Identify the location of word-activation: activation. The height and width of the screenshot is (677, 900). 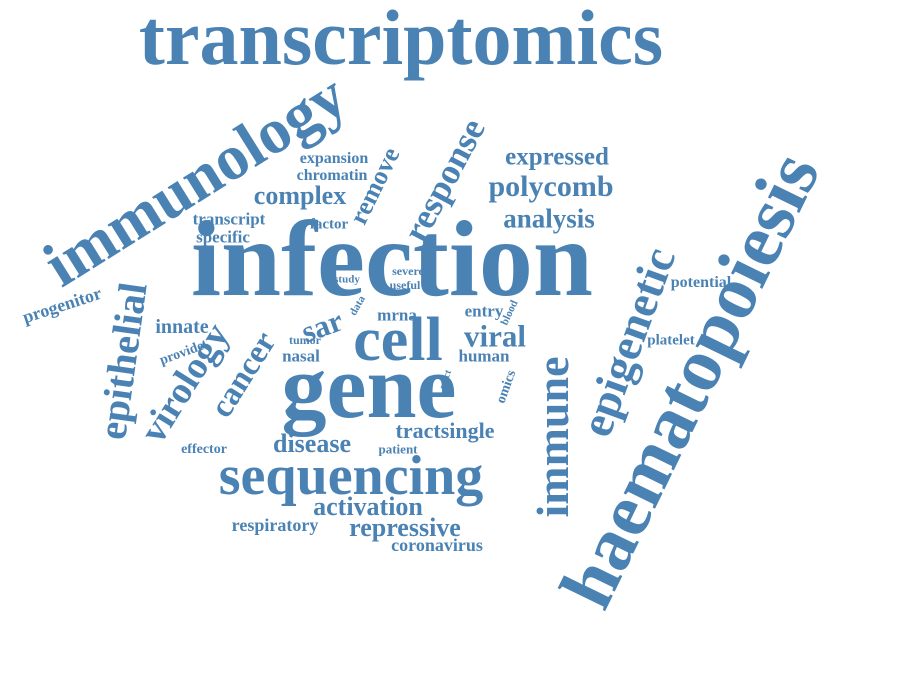
(368, 506).